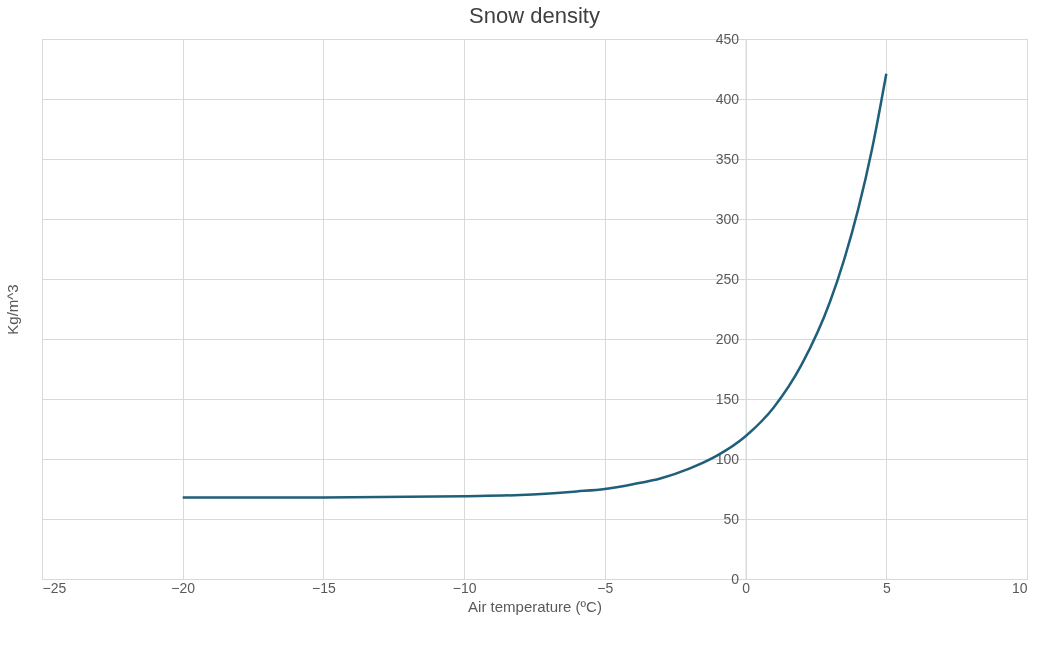  I want to click on y-tick-label: 350, so click(727, 158).